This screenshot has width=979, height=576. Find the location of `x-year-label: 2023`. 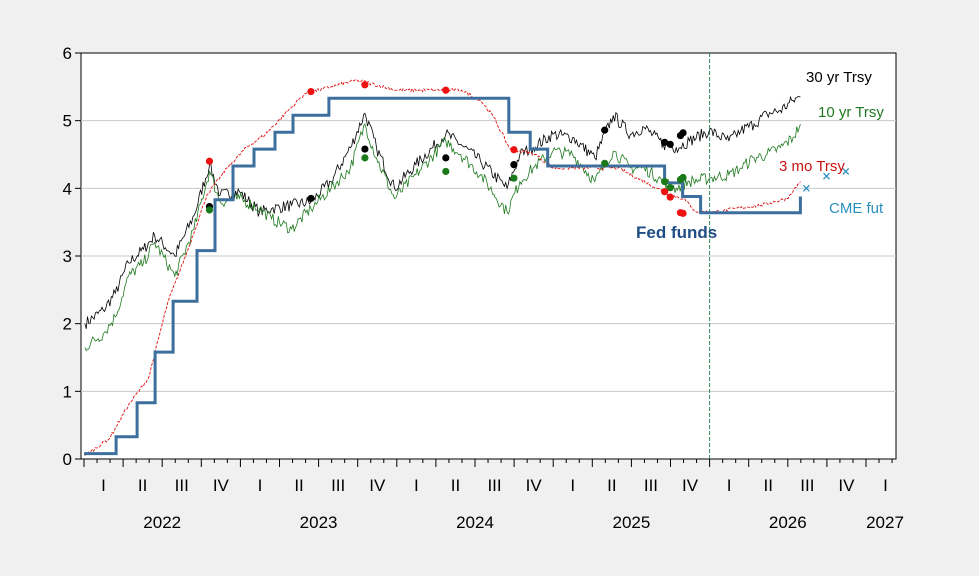

x-year-label: 2023 is located at coordinates (319, 522).